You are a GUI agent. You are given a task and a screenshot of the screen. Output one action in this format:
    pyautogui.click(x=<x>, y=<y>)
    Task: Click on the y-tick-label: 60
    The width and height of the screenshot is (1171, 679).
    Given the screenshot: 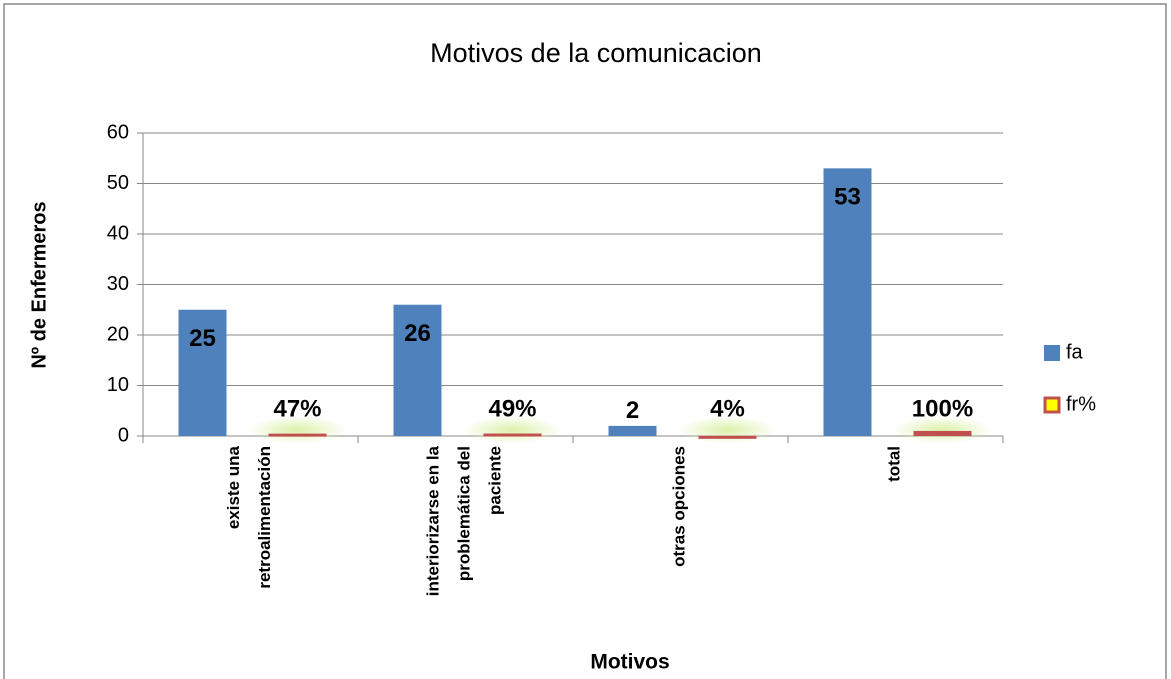 What is the action you would take?
    pyautogui.click(x=118, y=132)
    